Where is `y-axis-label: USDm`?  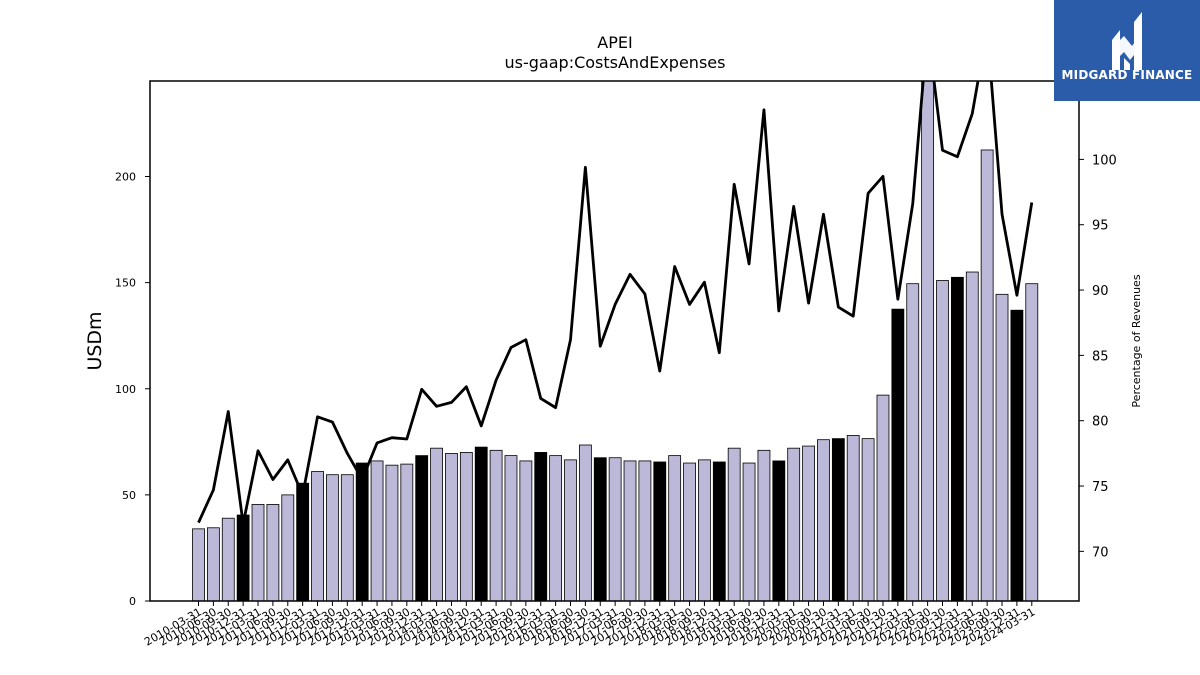
y-axis-label: USDm is located at coordinates (95, 340).